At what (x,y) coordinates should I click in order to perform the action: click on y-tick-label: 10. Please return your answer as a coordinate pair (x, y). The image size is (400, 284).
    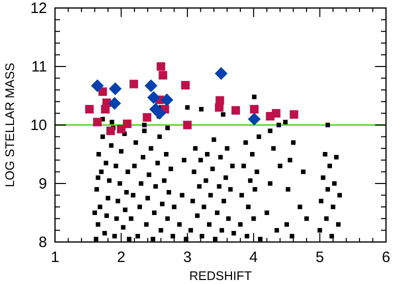
    Looking at the image, I should click on (38, 125).